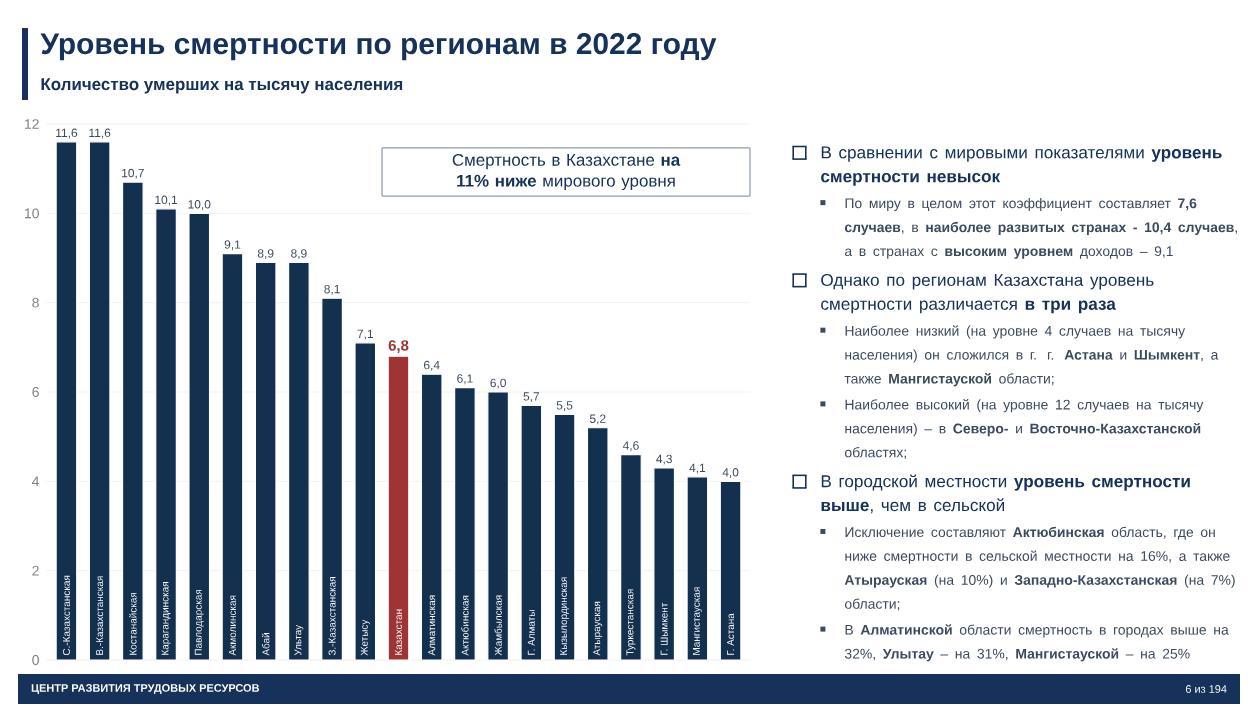 This screenshot has width=1256, height=710. What do you see at coordinates (378, 47) in the screenshot?
I see `chart-title: Уровень смертности по регионам в 2022 году` at bounding box center [378, 47].